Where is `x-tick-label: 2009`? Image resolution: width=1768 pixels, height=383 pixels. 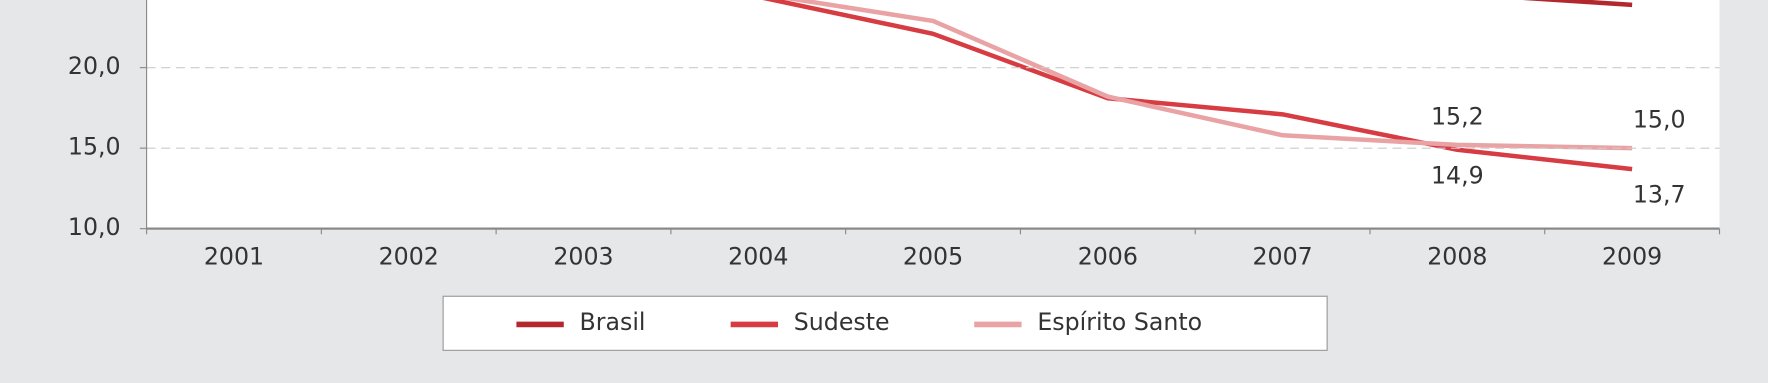 x-tick-label: 2009 is located at coordinates (1632, 256).